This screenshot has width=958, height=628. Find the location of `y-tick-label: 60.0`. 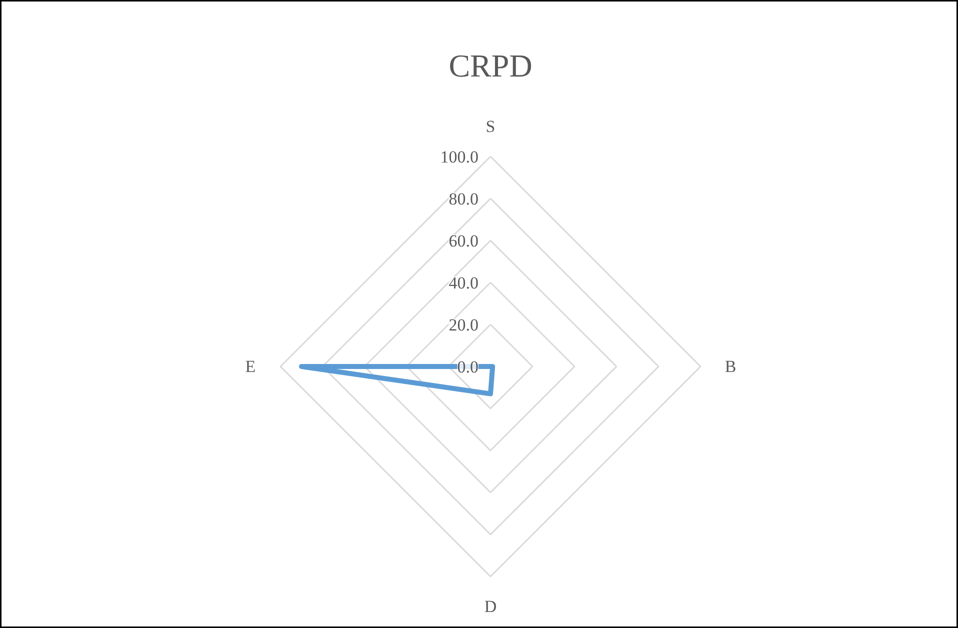

y-tick-label: 60.0 is located at coordinates (463, 241).